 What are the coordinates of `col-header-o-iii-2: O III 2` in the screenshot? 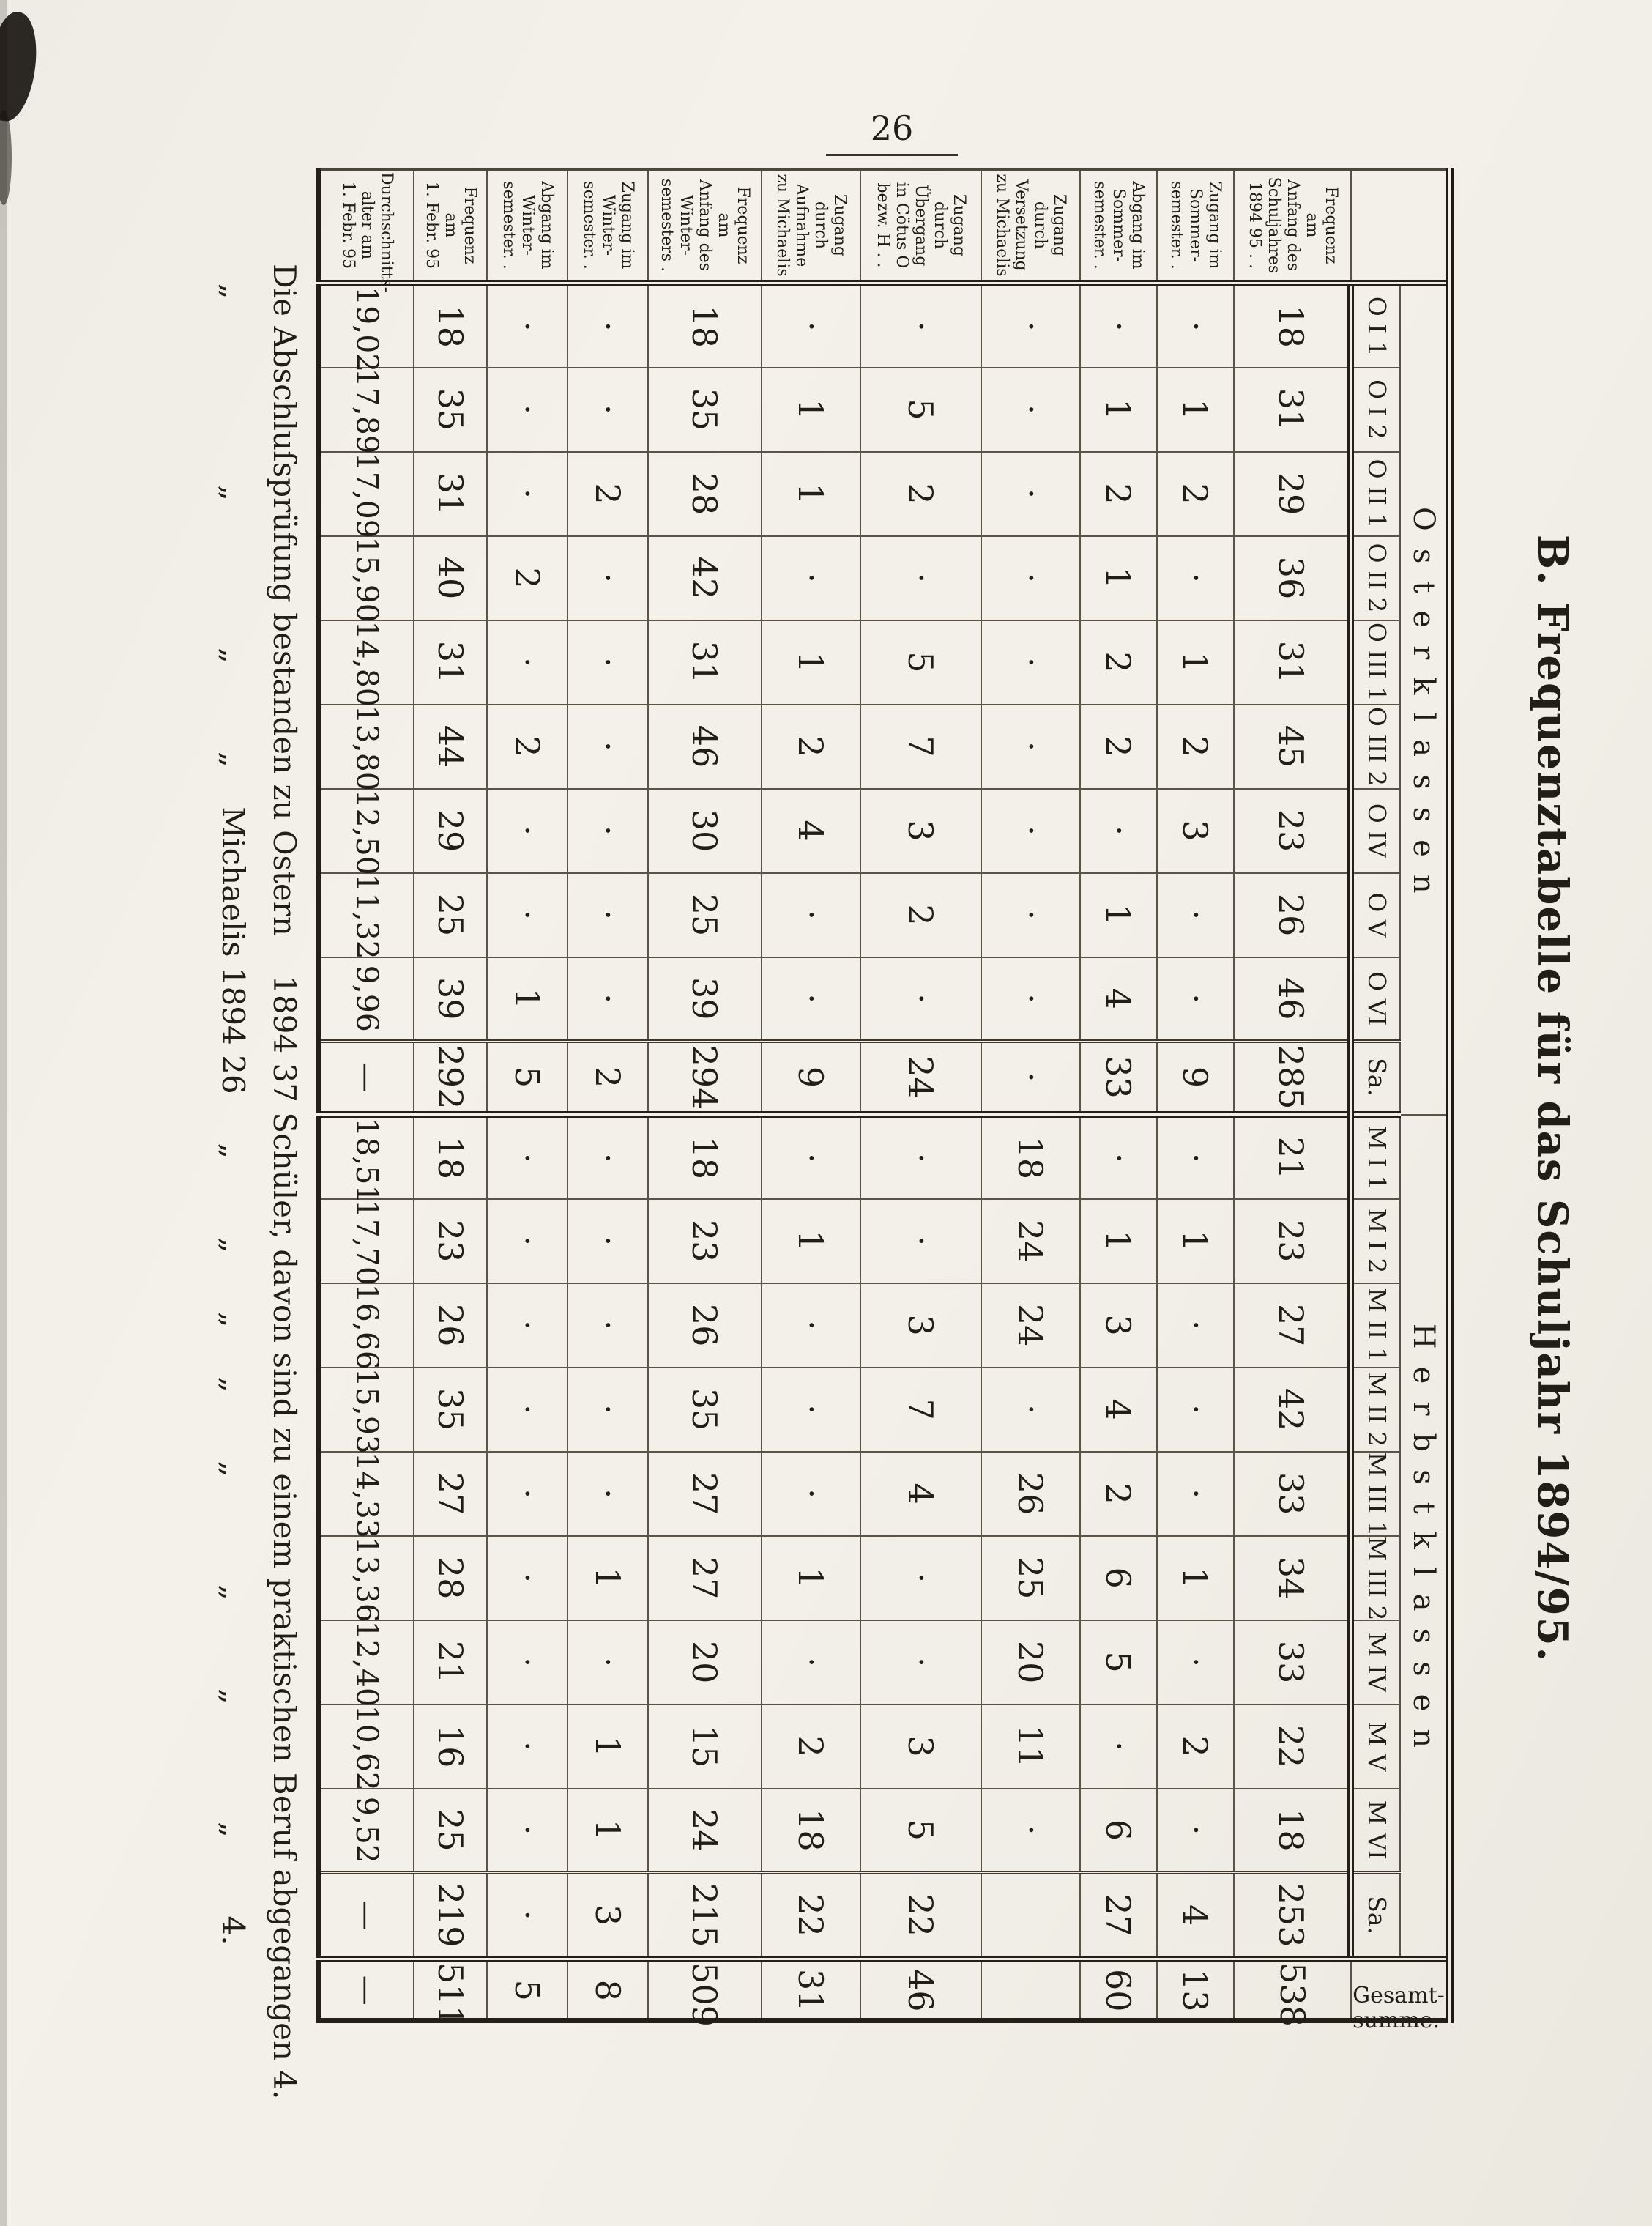 It's located at (1375, 746).